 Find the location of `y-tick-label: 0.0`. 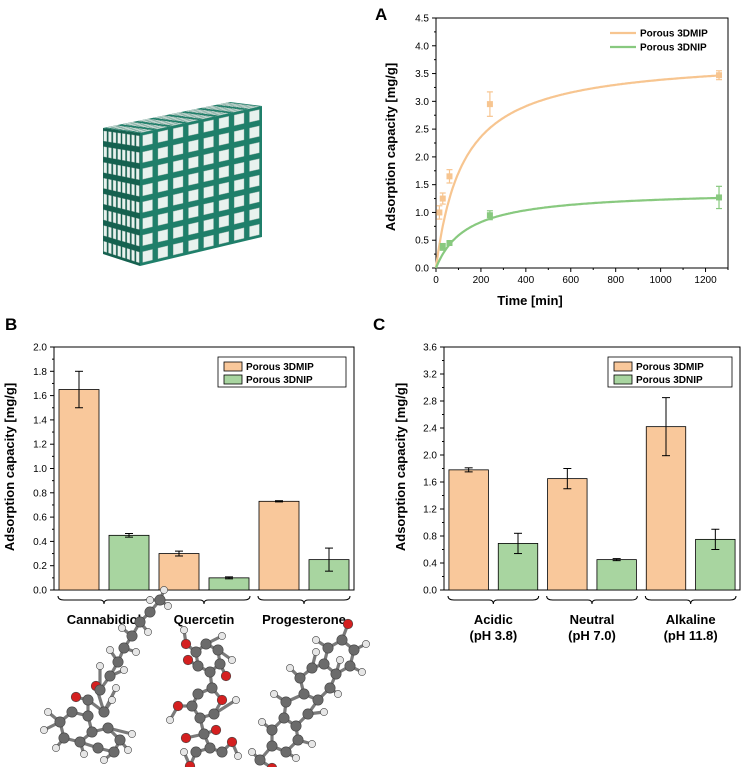

y-tick-label: 0.0 is located at coordinates (40, 591).